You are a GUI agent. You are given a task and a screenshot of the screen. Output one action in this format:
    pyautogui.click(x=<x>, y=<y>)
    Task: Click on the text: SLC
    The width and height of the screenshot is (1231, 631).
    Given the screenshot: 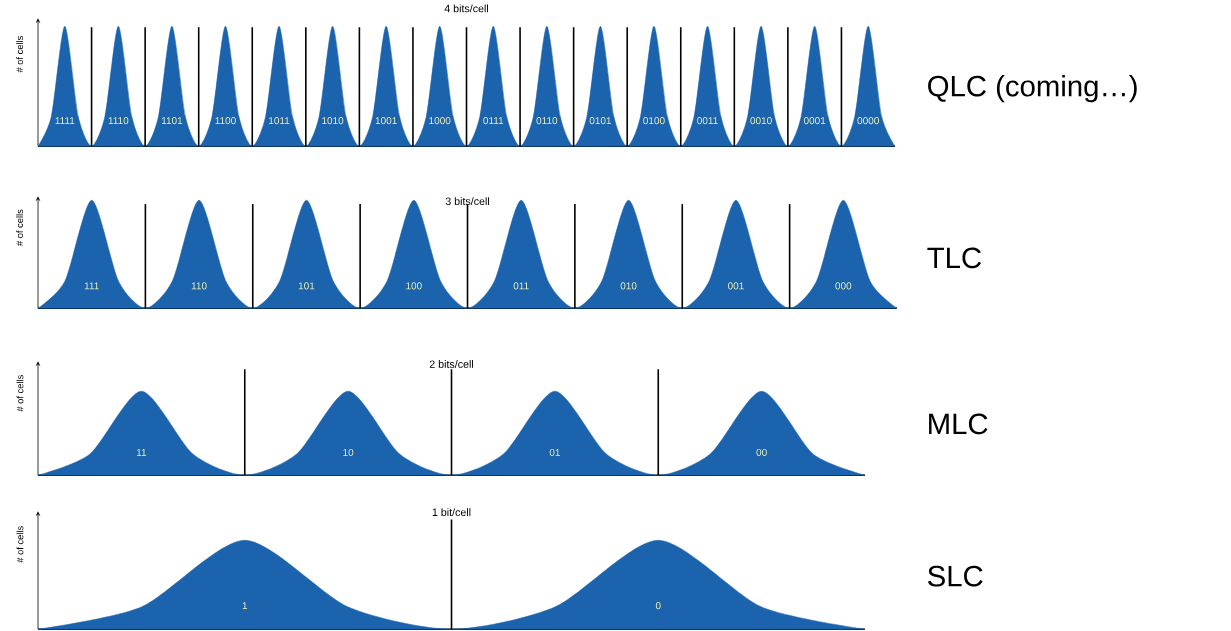 What is the action you would take?
    pyautogui.click(x=955, y=576)
    